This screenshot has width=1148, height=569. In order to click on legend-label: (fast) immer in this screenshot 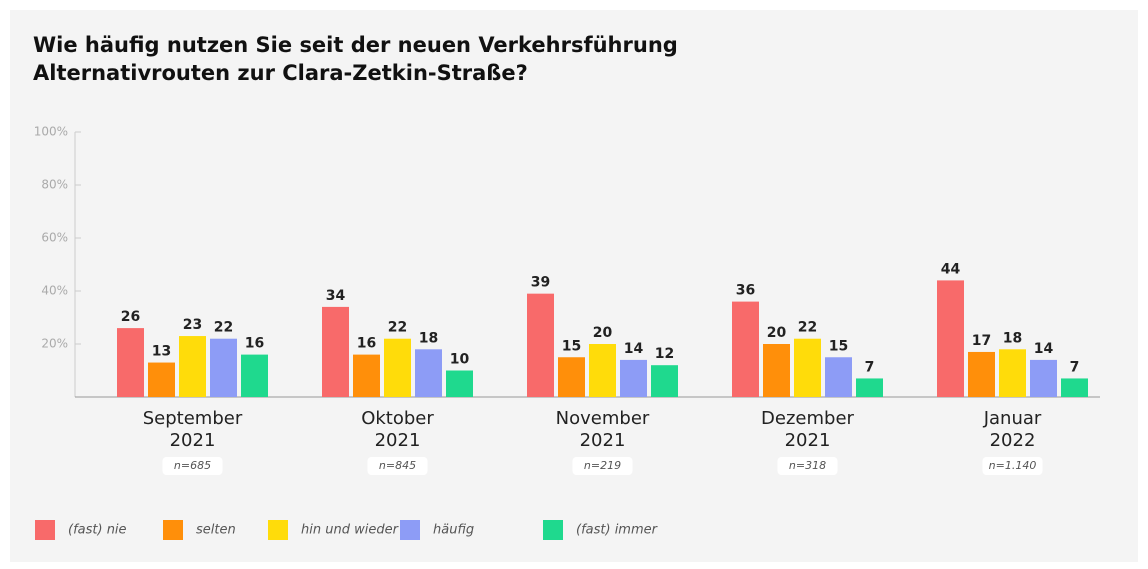, I will do `click(617, 530)`.